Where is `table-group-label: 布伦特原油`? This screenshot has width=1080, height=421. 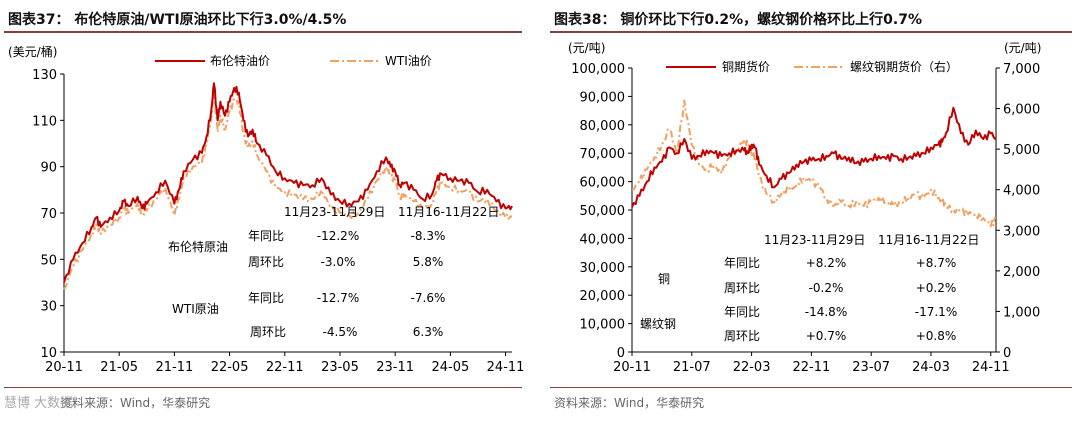
table-group-label: 布伦特原油 is located at coordinates (198, 246).